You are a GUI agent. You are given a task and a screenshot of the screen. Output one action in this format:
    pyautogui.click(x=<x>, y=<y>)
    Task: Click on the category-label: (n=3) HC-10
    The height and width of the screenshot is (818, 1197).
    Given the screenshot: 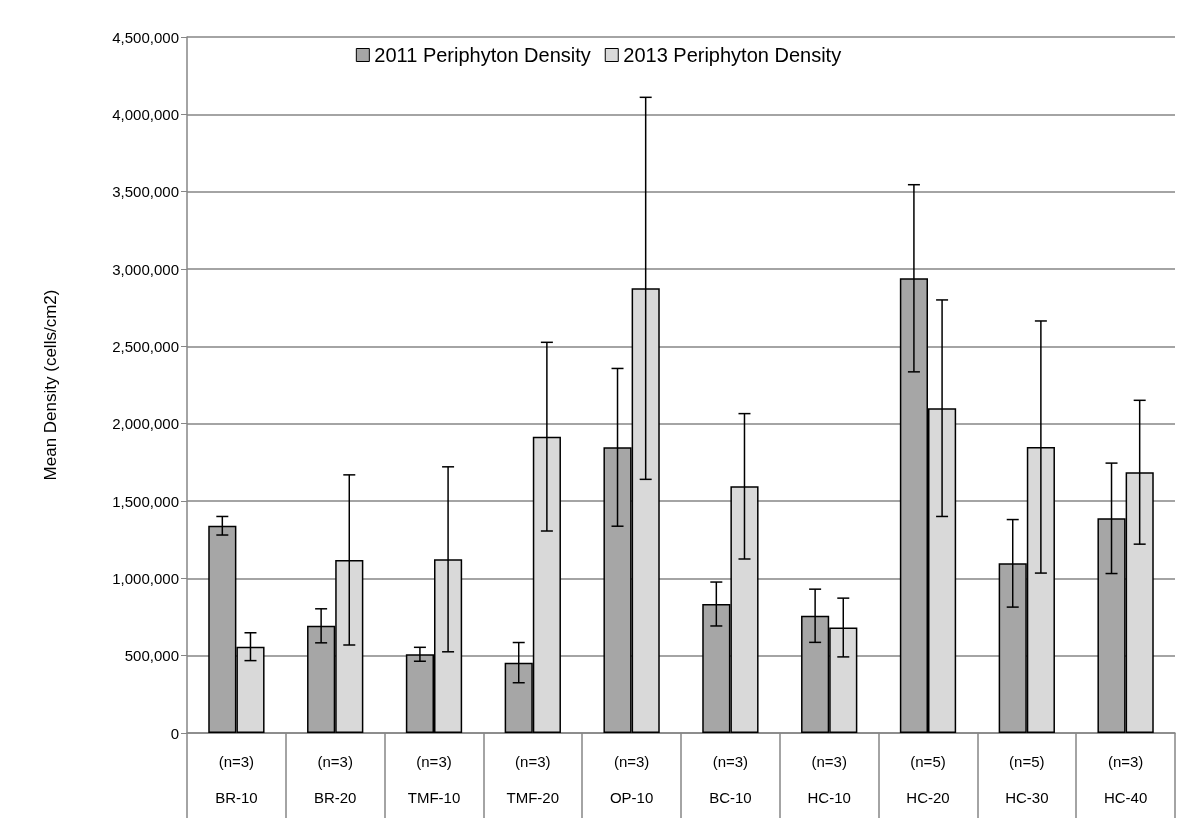 What is the action you would take?
    pyautogui.click(x=829, y=779)
    